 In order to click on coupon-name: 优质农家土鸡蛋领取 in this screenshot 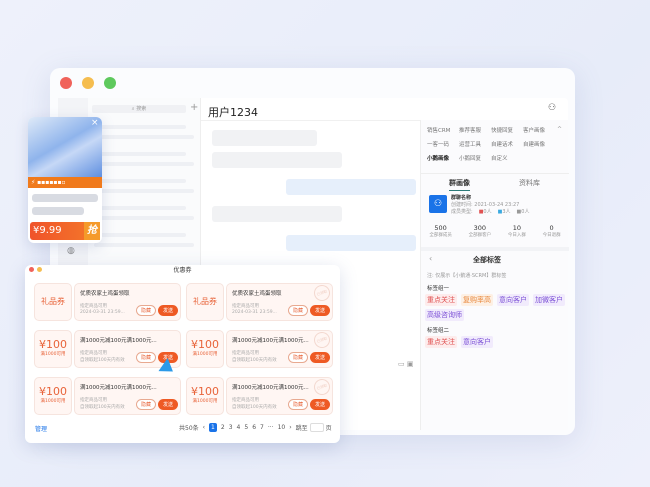, I will do `click(105, 294)`.